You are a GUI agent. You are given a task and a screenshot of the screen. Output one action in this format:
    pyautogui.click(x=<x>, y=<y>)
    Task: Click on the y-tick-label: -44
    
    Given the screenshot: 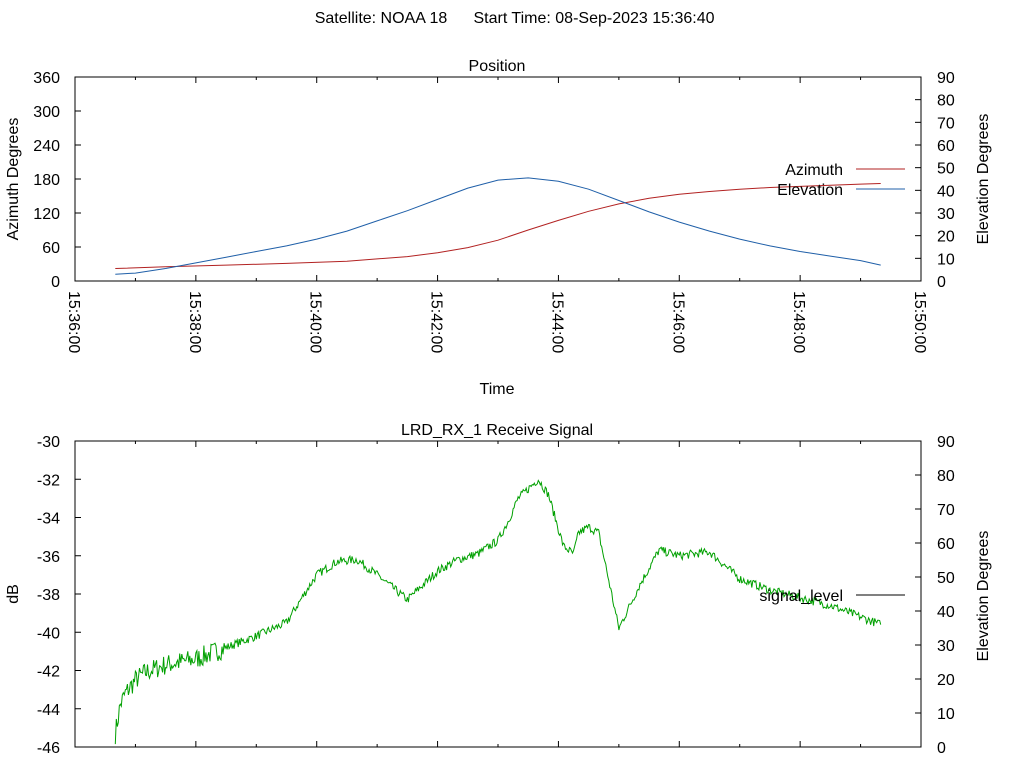 What is the action you would take?
    pyautogui.click(x=48, y=710)
    